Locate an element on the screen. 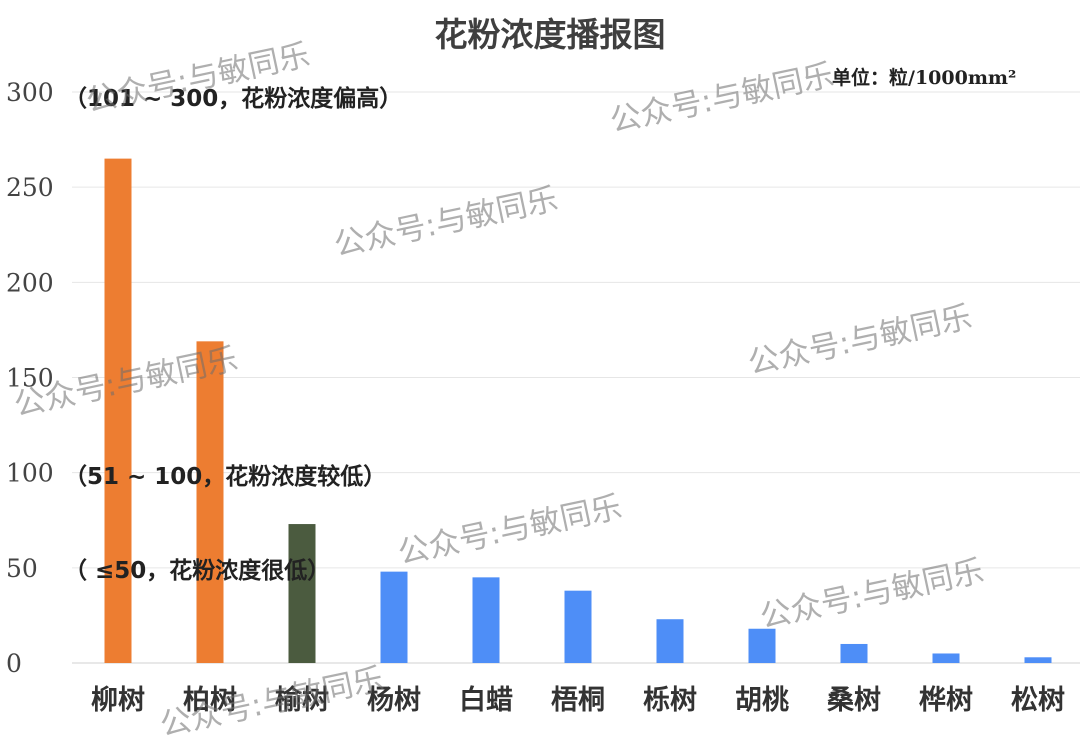 The width and height of the screenshot is (1080, 748). x-tick-label: 栎树 is located at coordinates (670, 700).